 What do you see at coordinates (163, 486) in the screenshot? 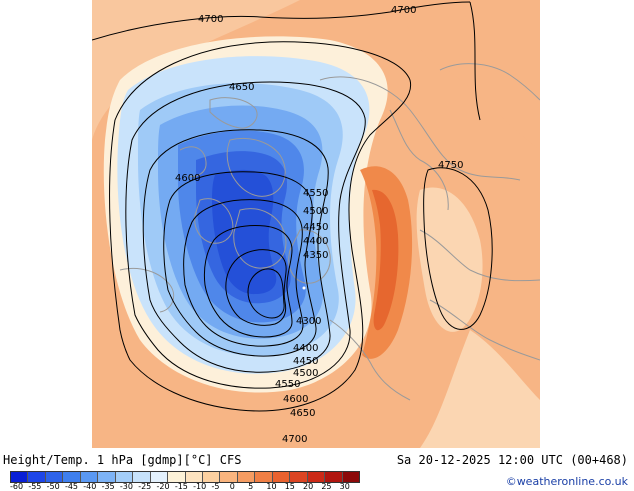
I see `legend-tick-label: -20` at bounding box center [163, 486].